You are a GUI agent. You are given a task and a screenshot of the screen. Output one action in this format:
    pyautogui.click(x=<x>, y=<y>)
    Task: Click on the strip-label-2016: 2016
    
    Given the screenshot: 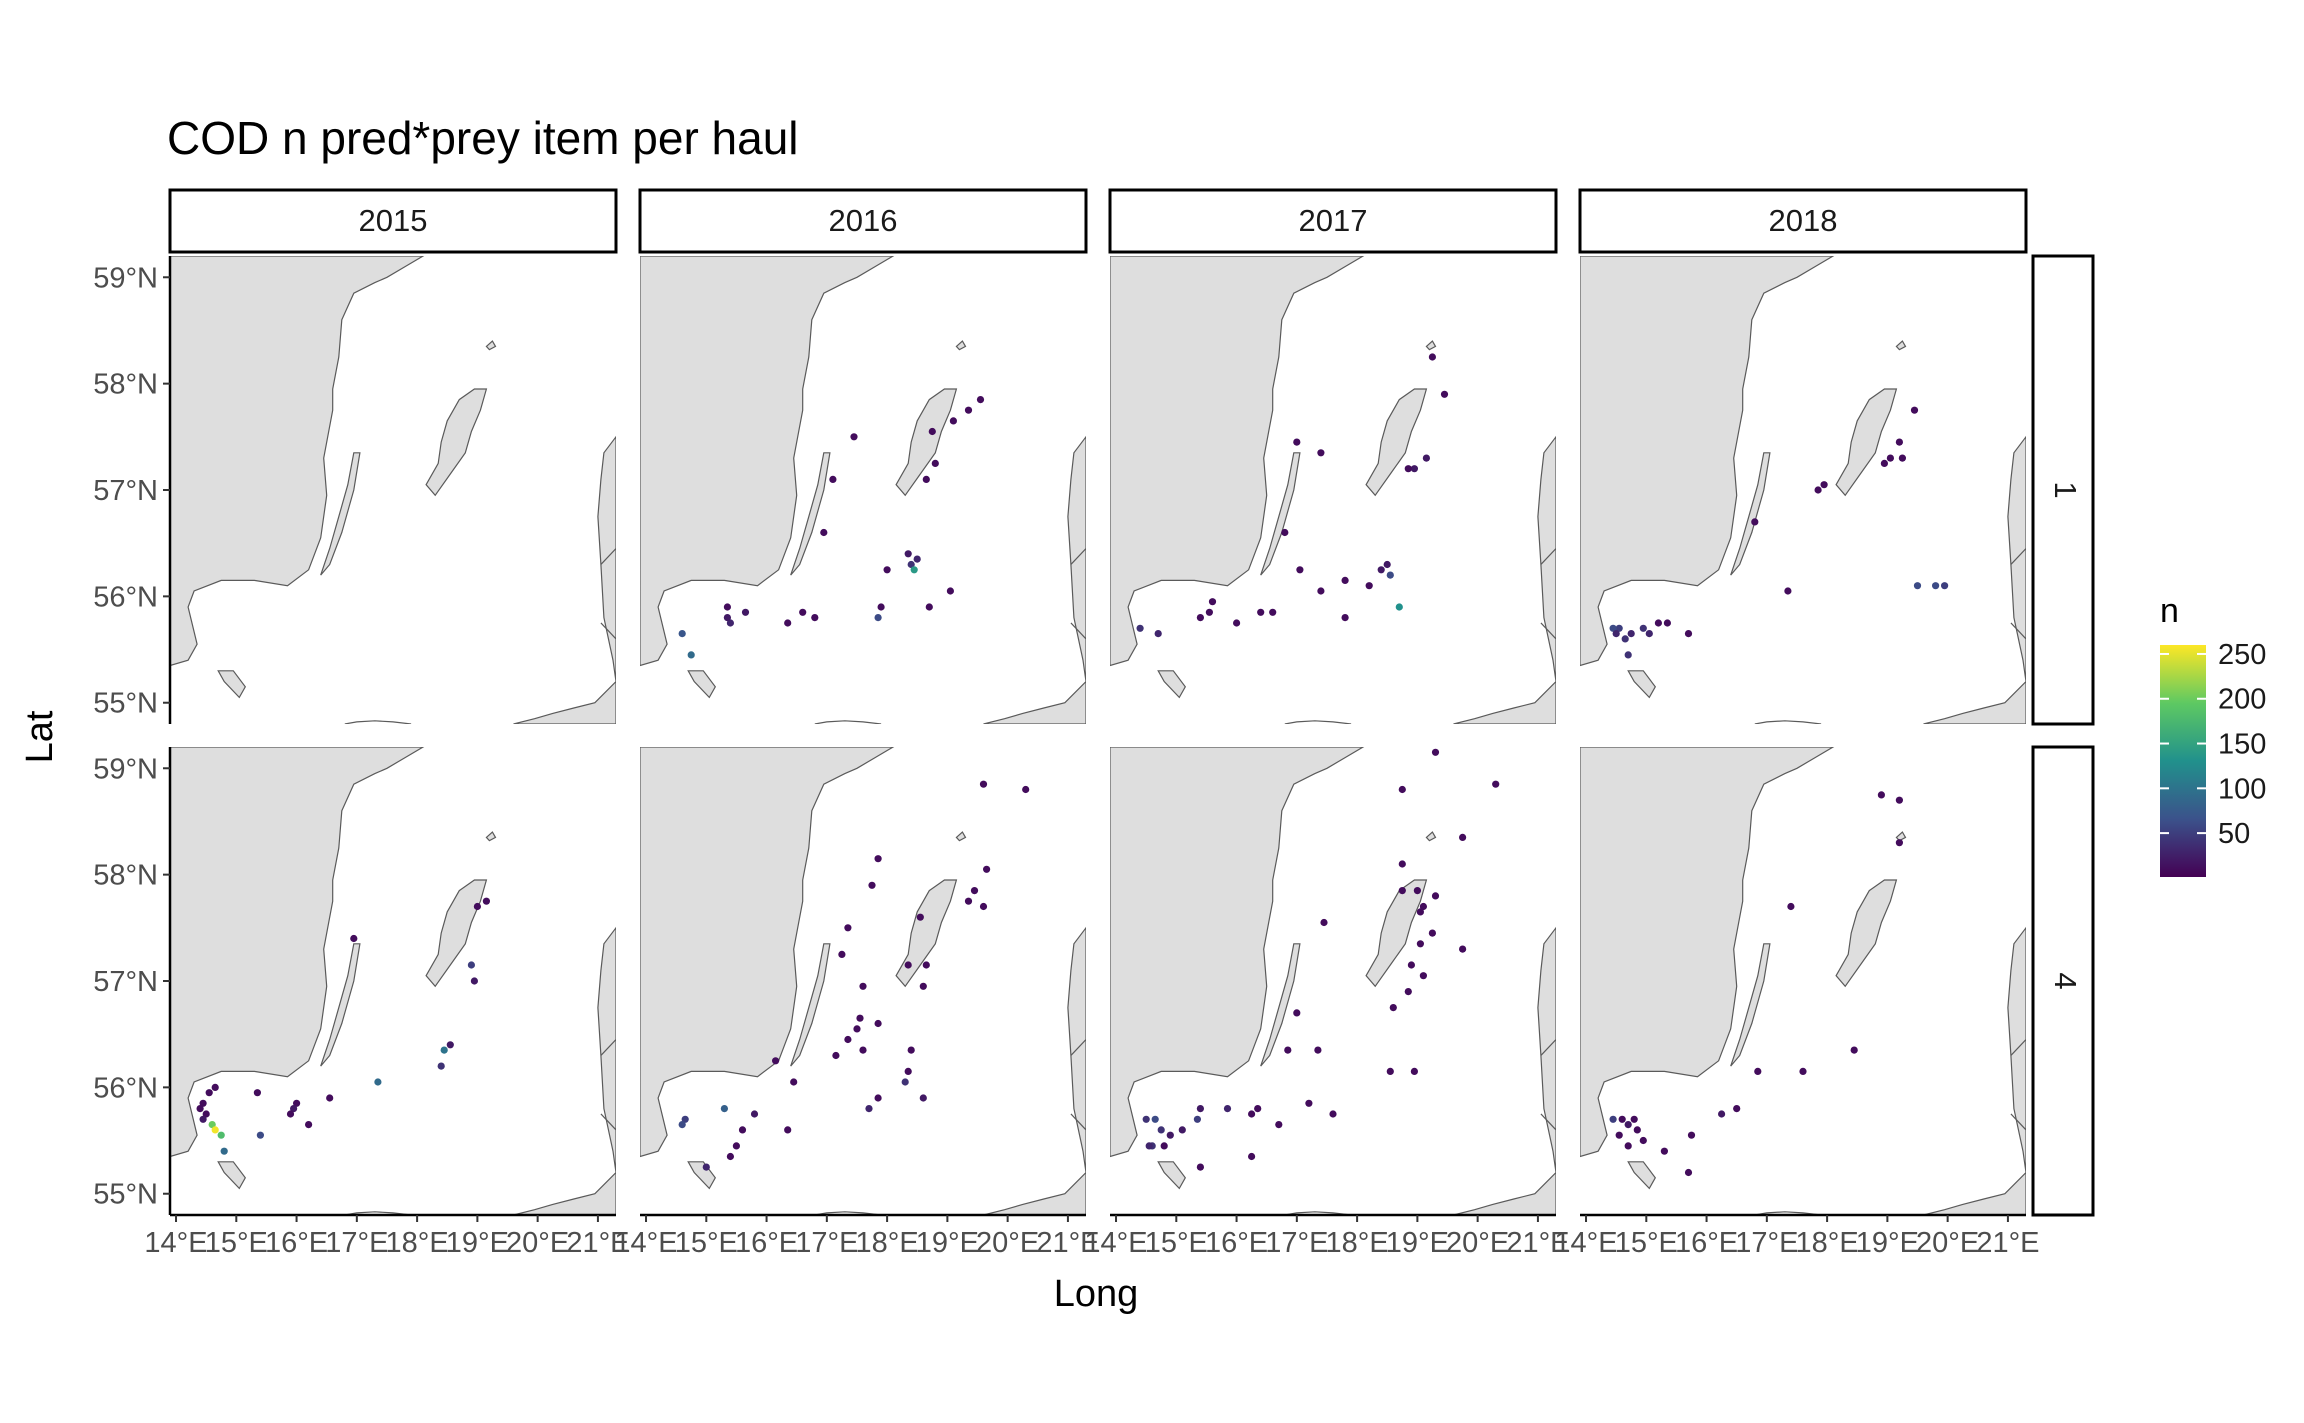 What is the action you would take?
    pyautogui.click(x=863, y=220)
    